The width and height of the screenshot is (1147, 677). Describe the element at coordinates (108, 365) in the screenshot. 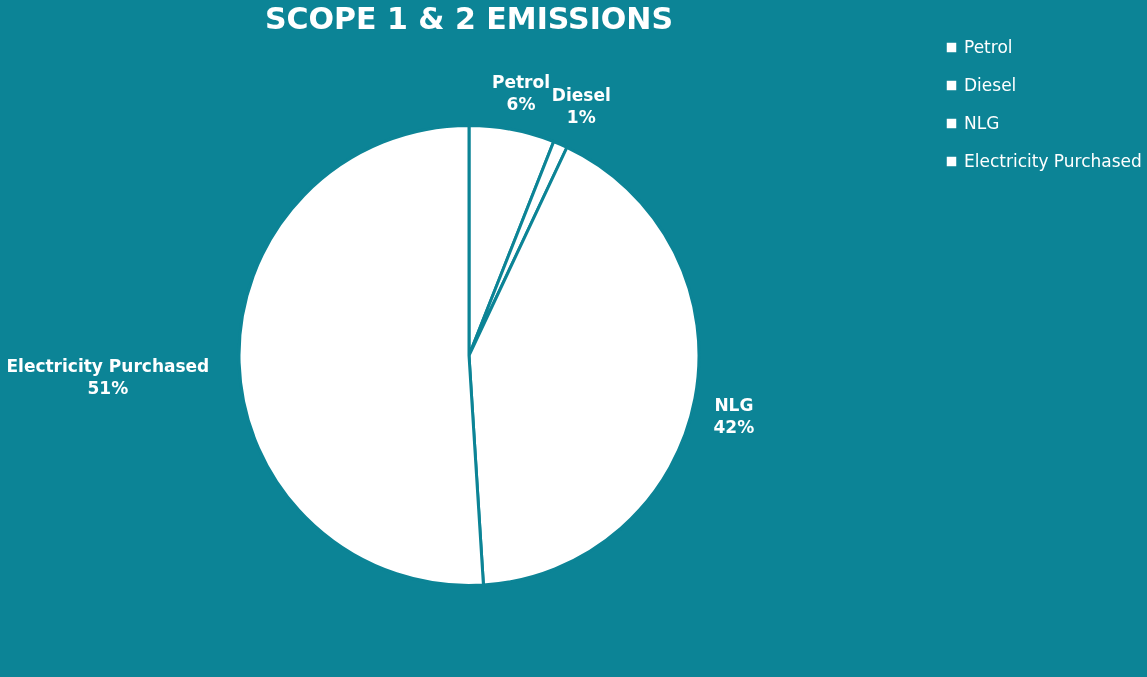

I see `slice-label: Electricity Purchased` at that location.